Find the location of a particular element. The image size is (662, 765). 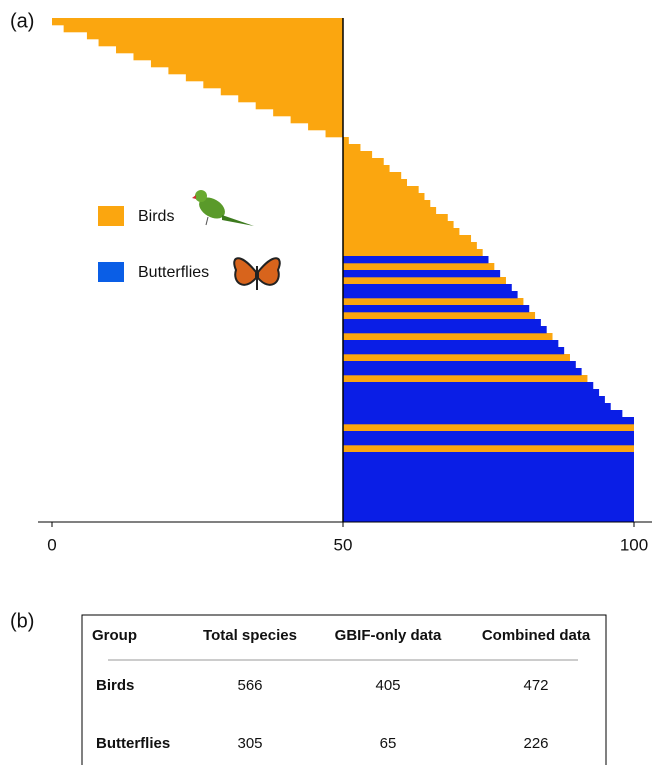

table-cell: 305 is located at coordinates (249, 743).